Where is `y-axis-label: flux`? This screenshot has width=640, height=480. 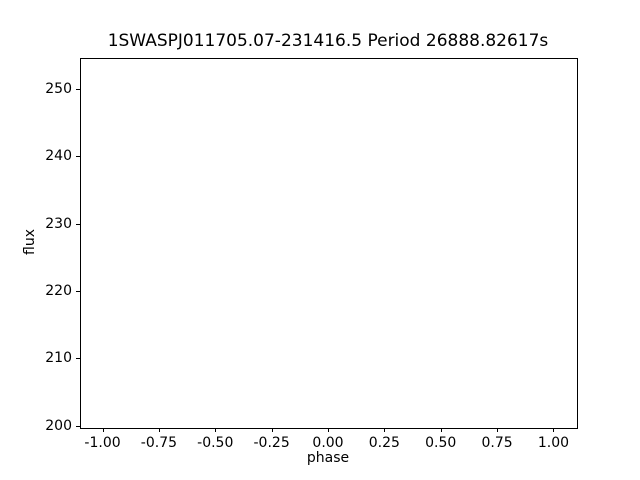
y-axis-label: flux is located at coordinates (30, 242).